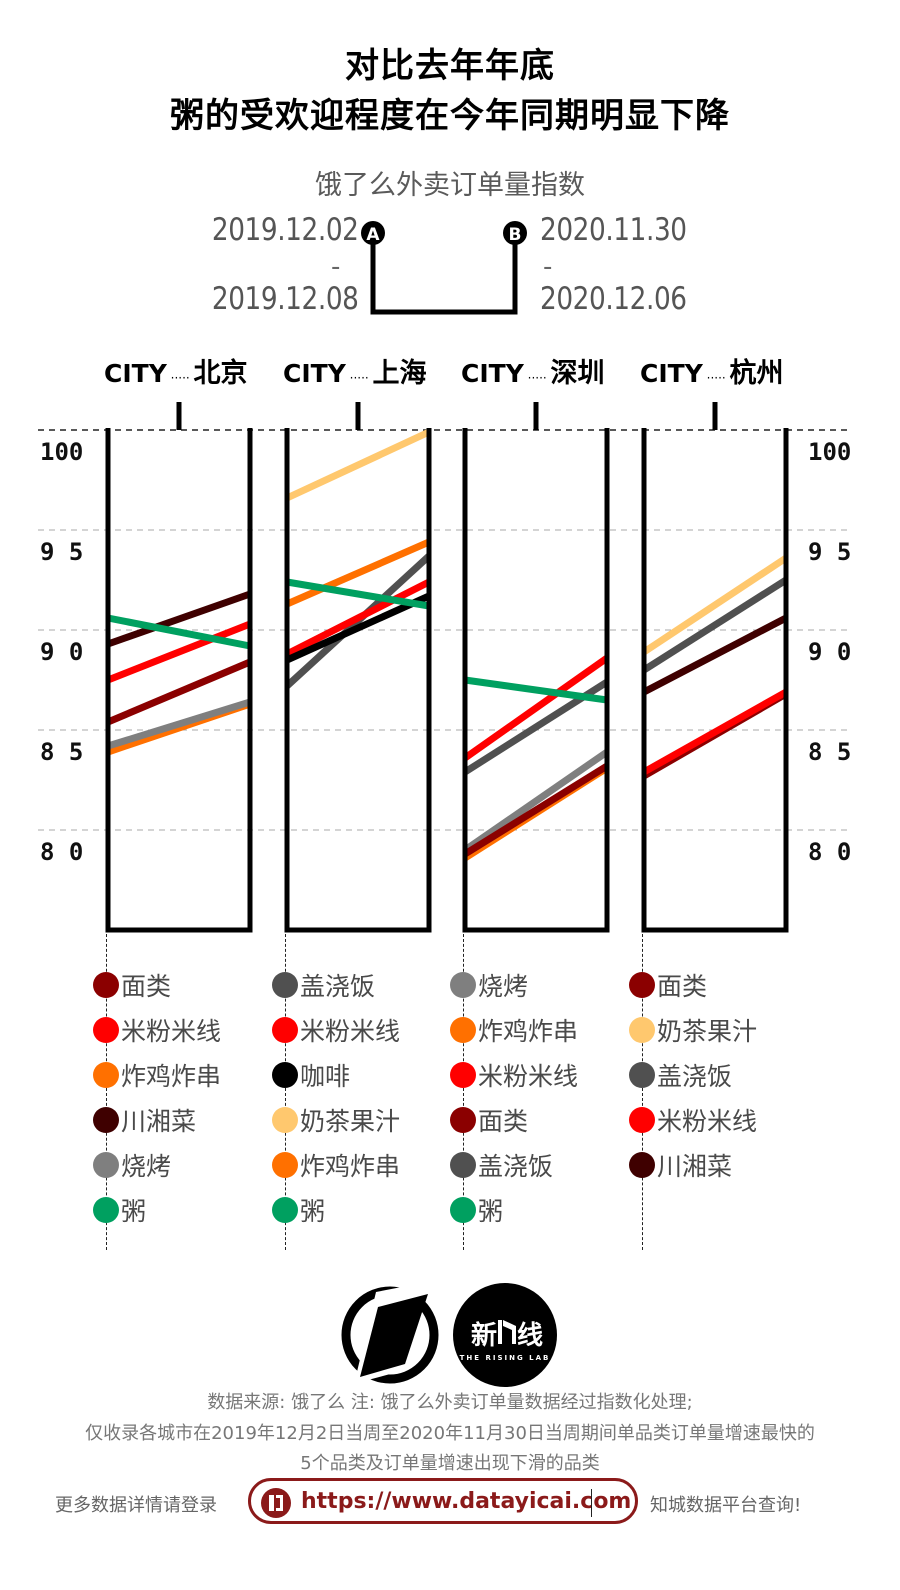 Image resolution: width=900 pixels, height=1590 pixels. Describe the element at coordinates (136, 1505) in the screenshot. I see `more-info-prefix: 更多数据详情请登录` at that location.